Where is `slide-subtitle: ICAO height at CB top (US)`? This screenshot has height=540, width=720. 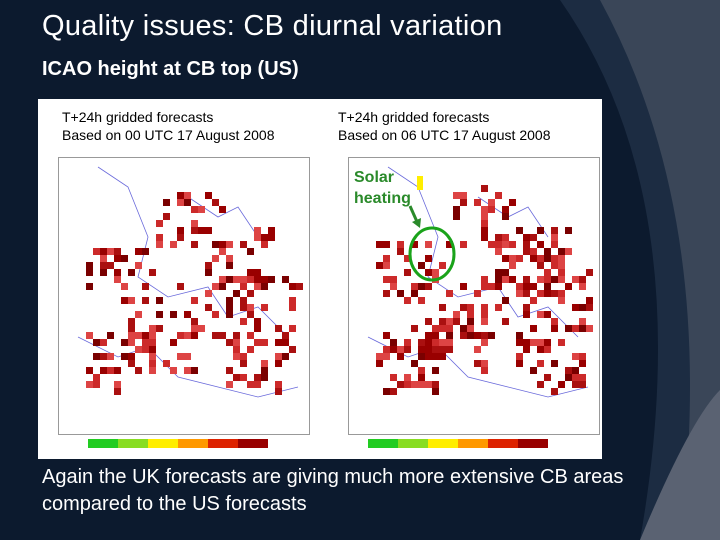
slide-subtitle: ICAO height at CB top (US) is located at coordinates (170, 69).